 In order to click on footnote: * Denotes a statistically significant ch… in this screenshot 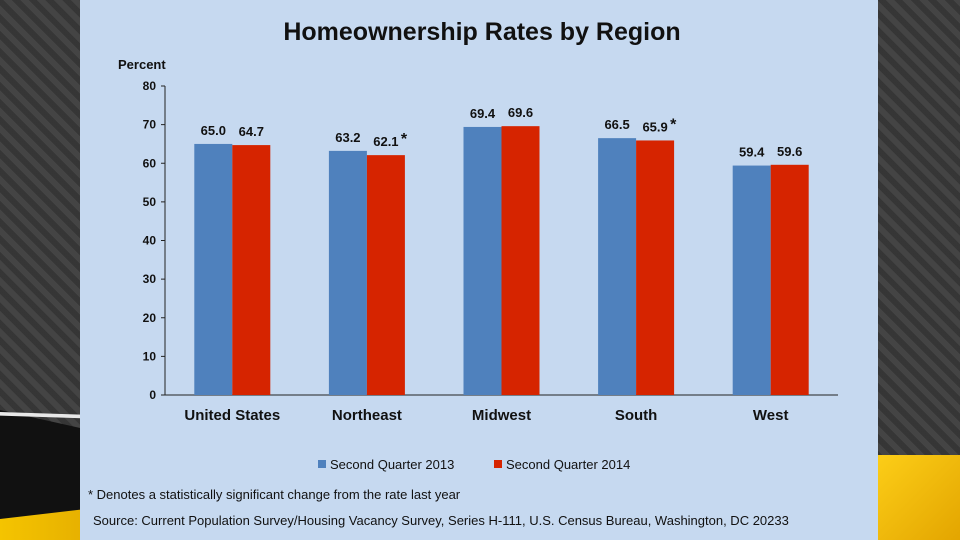, I will do `click(274, 494)`.